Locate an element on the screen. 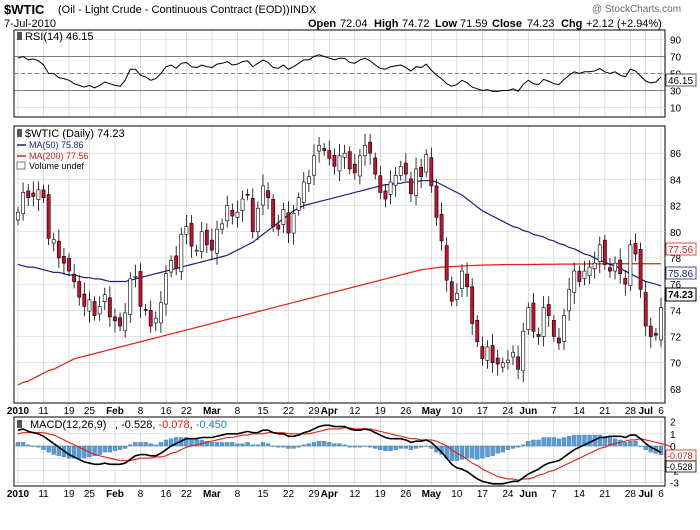 Image resolution: width=700 pixels, height=530 pixels. date-label: 7-Jul-2010 is located at coordinates (30, 24).